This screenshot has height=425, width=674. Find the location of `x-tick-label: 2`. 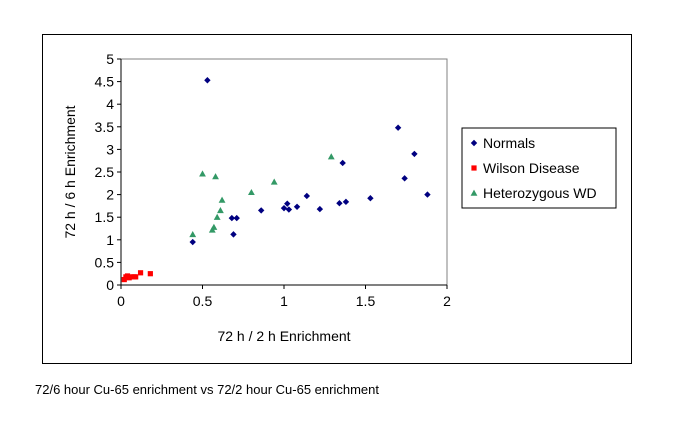

x-tick-label: 2 is located at coordinates (447, 301).